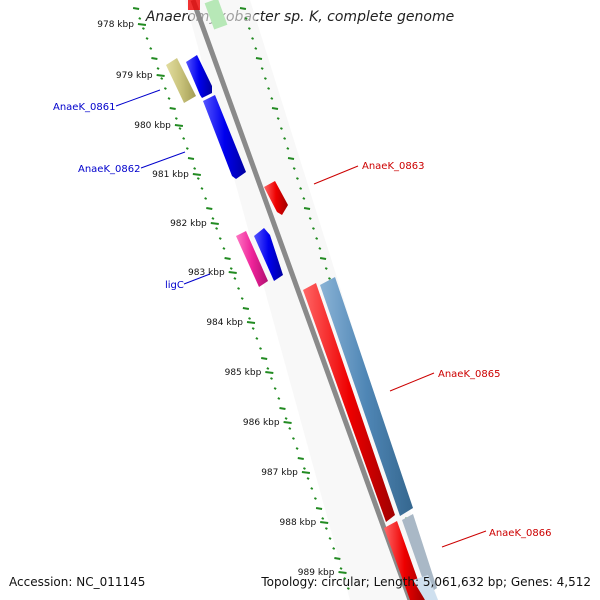 This screenshot has width=600, height=600. I want to click on kbp-tick-label: 979 kbp, so click(134, 76).